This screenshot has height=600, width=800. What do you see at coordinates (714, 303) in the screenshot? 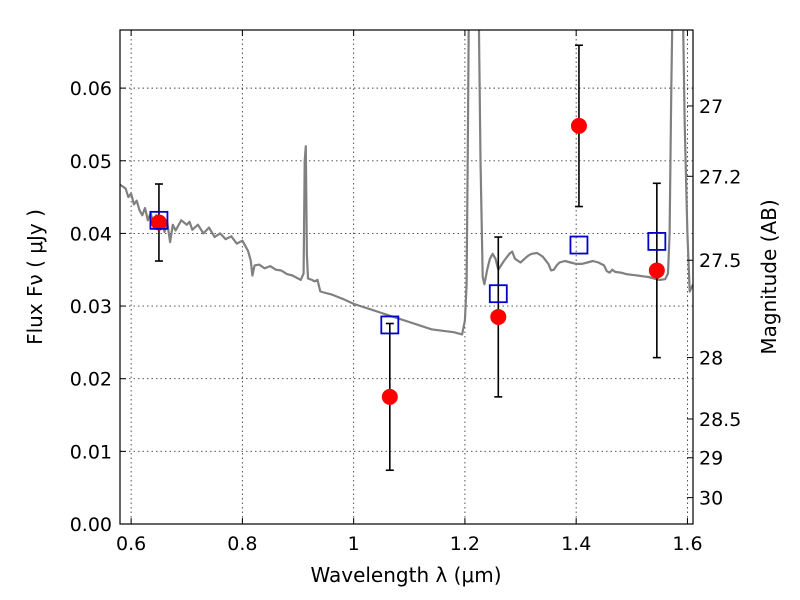
I see `y-axis-right-ticks: 27 27.2 27.5 28 28.5 29 30` at bounding box center [714, 303].